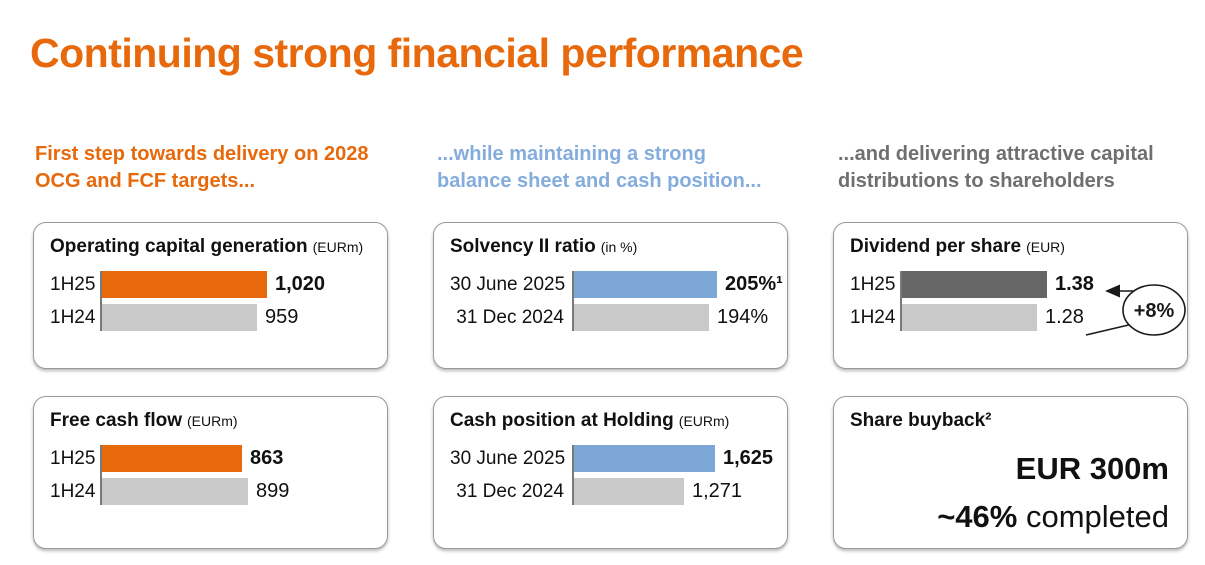  What do you see at coordinates (976, 181) in the screenshot?
I see `heading-line: distributions to shareholders` at bounding box center [976, 181].